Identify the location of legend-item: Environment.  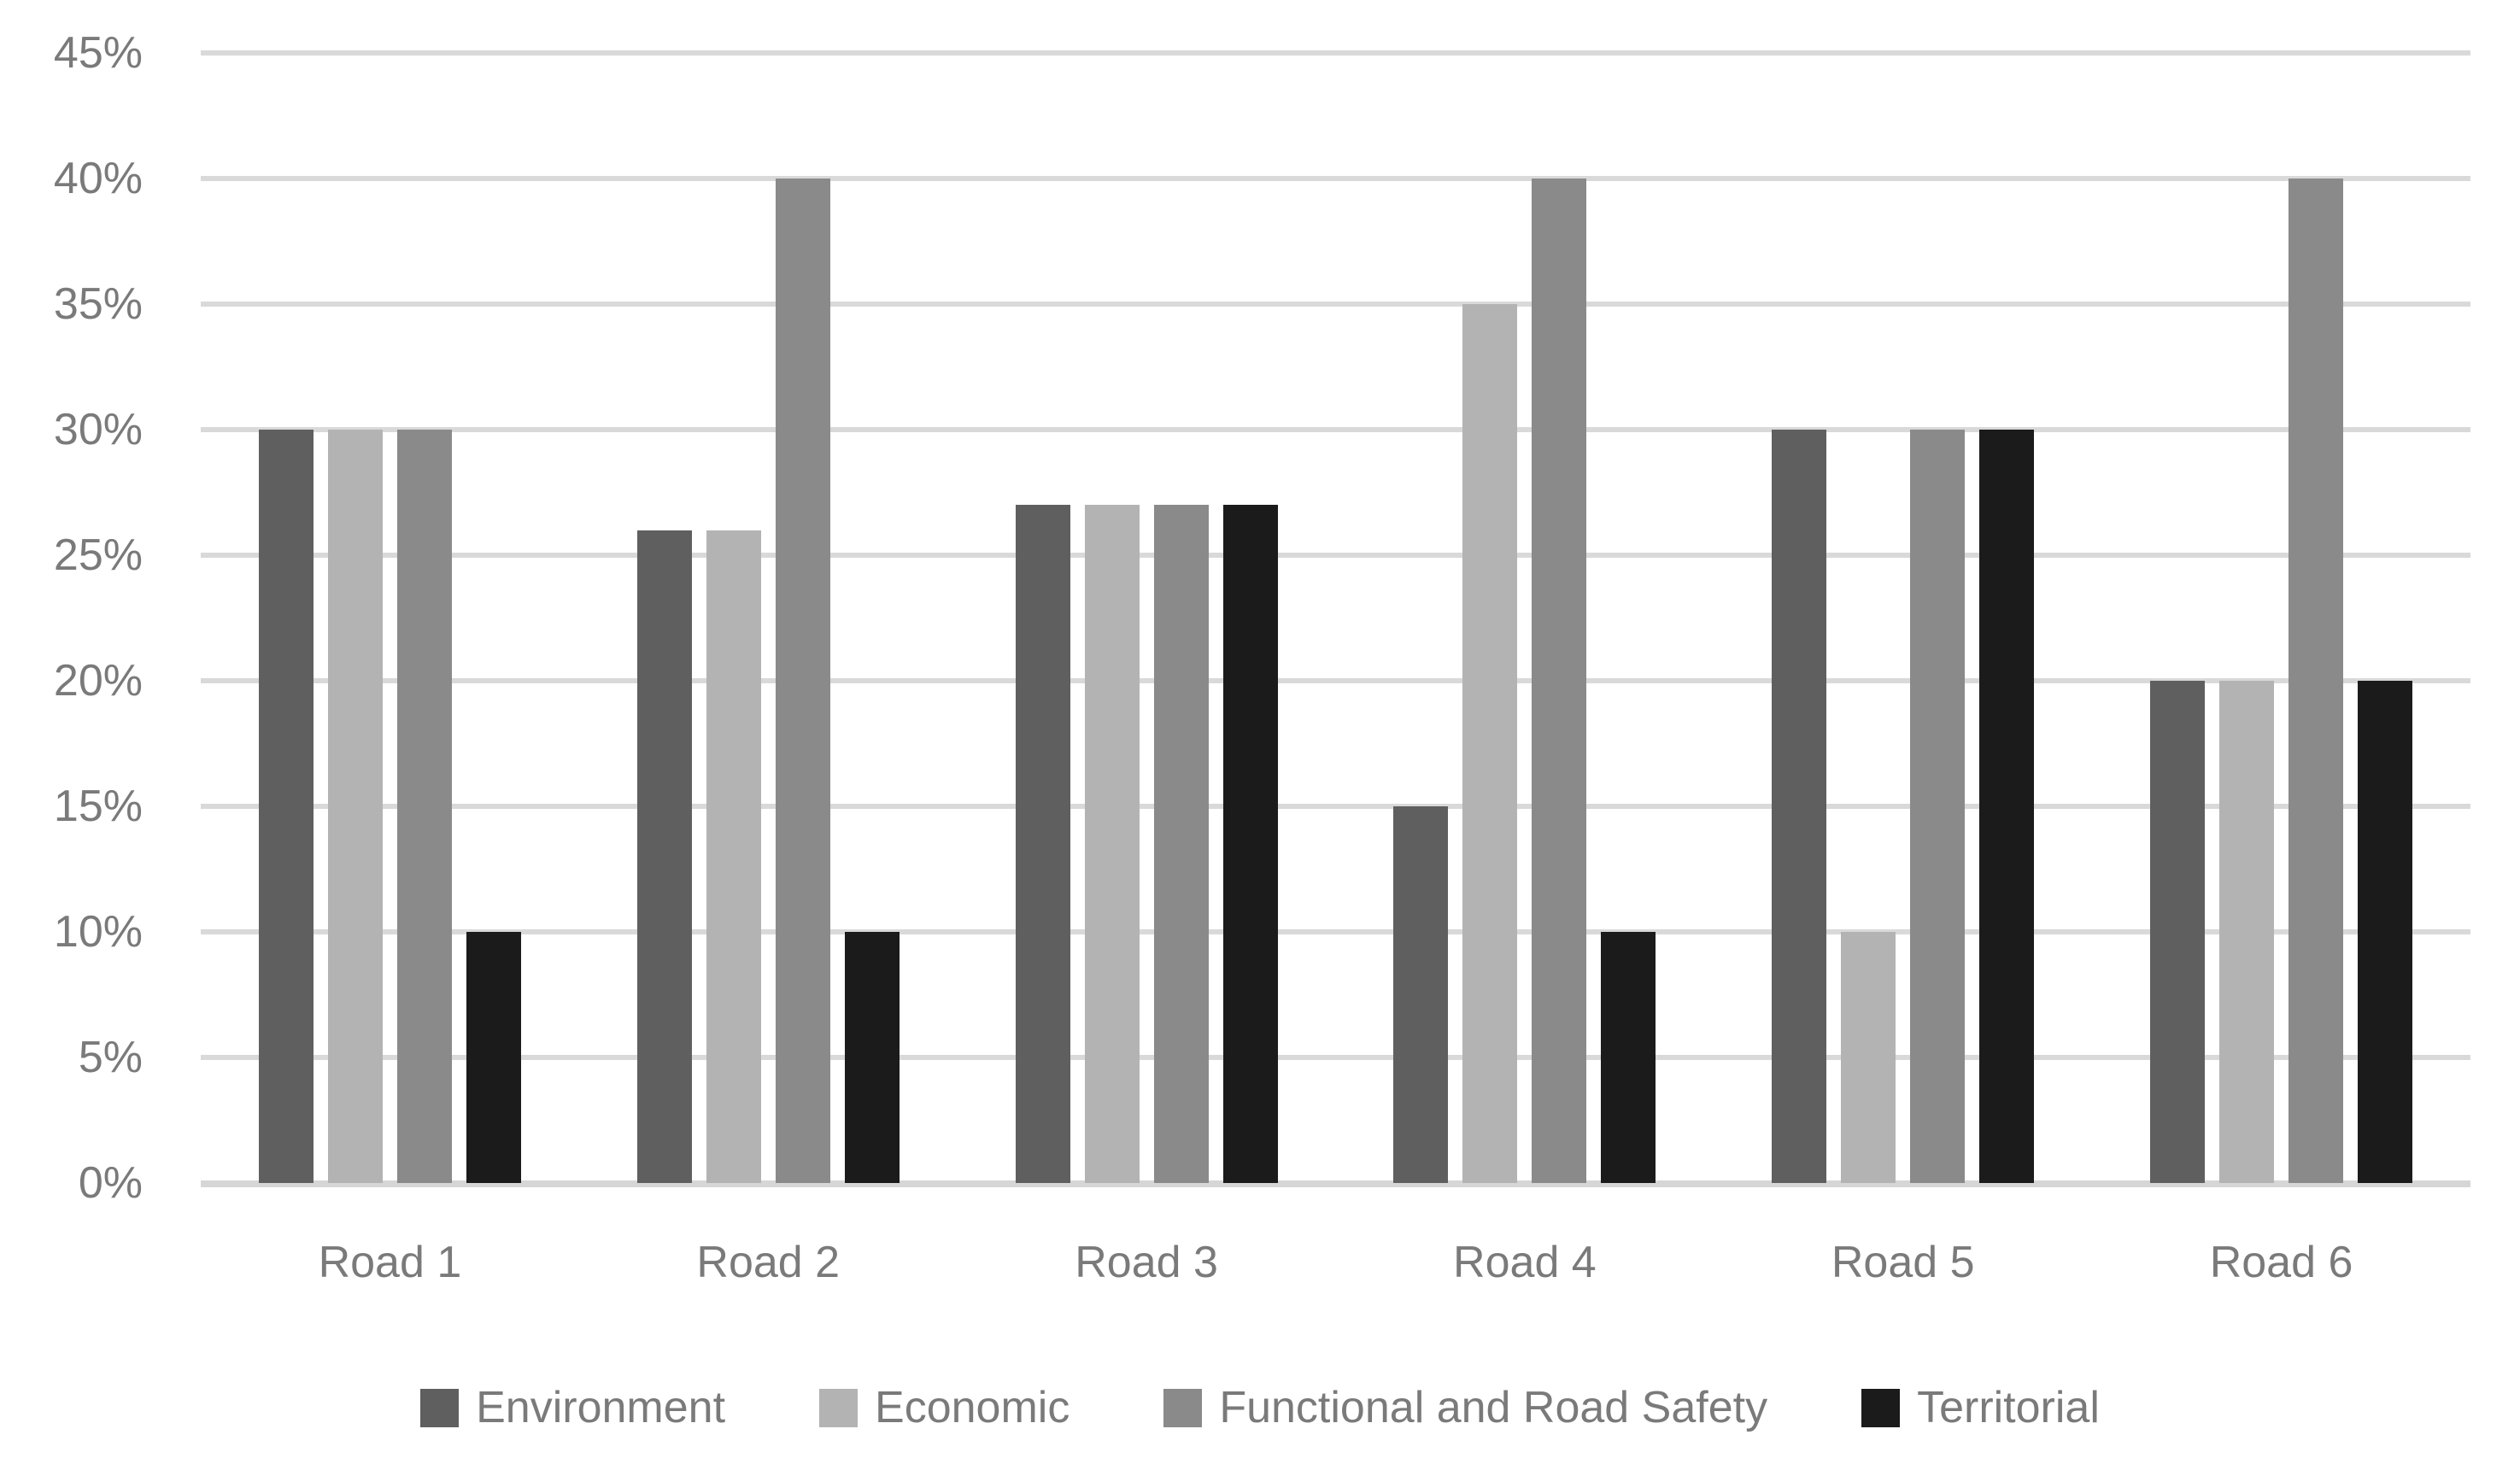
(572, 1407).